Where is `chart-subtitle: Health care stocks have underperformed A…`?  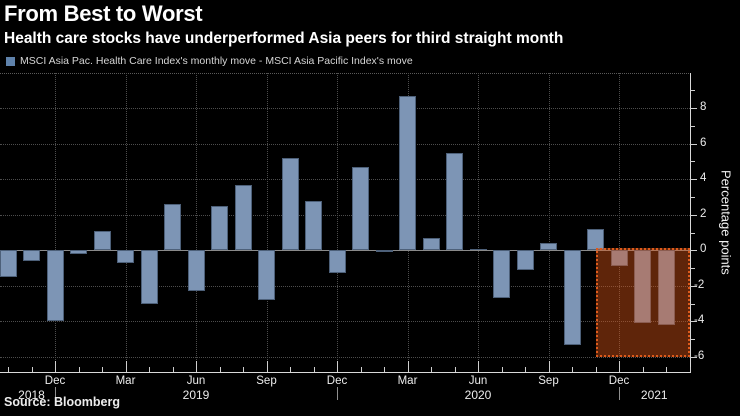 chart-subtitle: Health care stocks have underperformed A… is located at coordinates (284, 38).